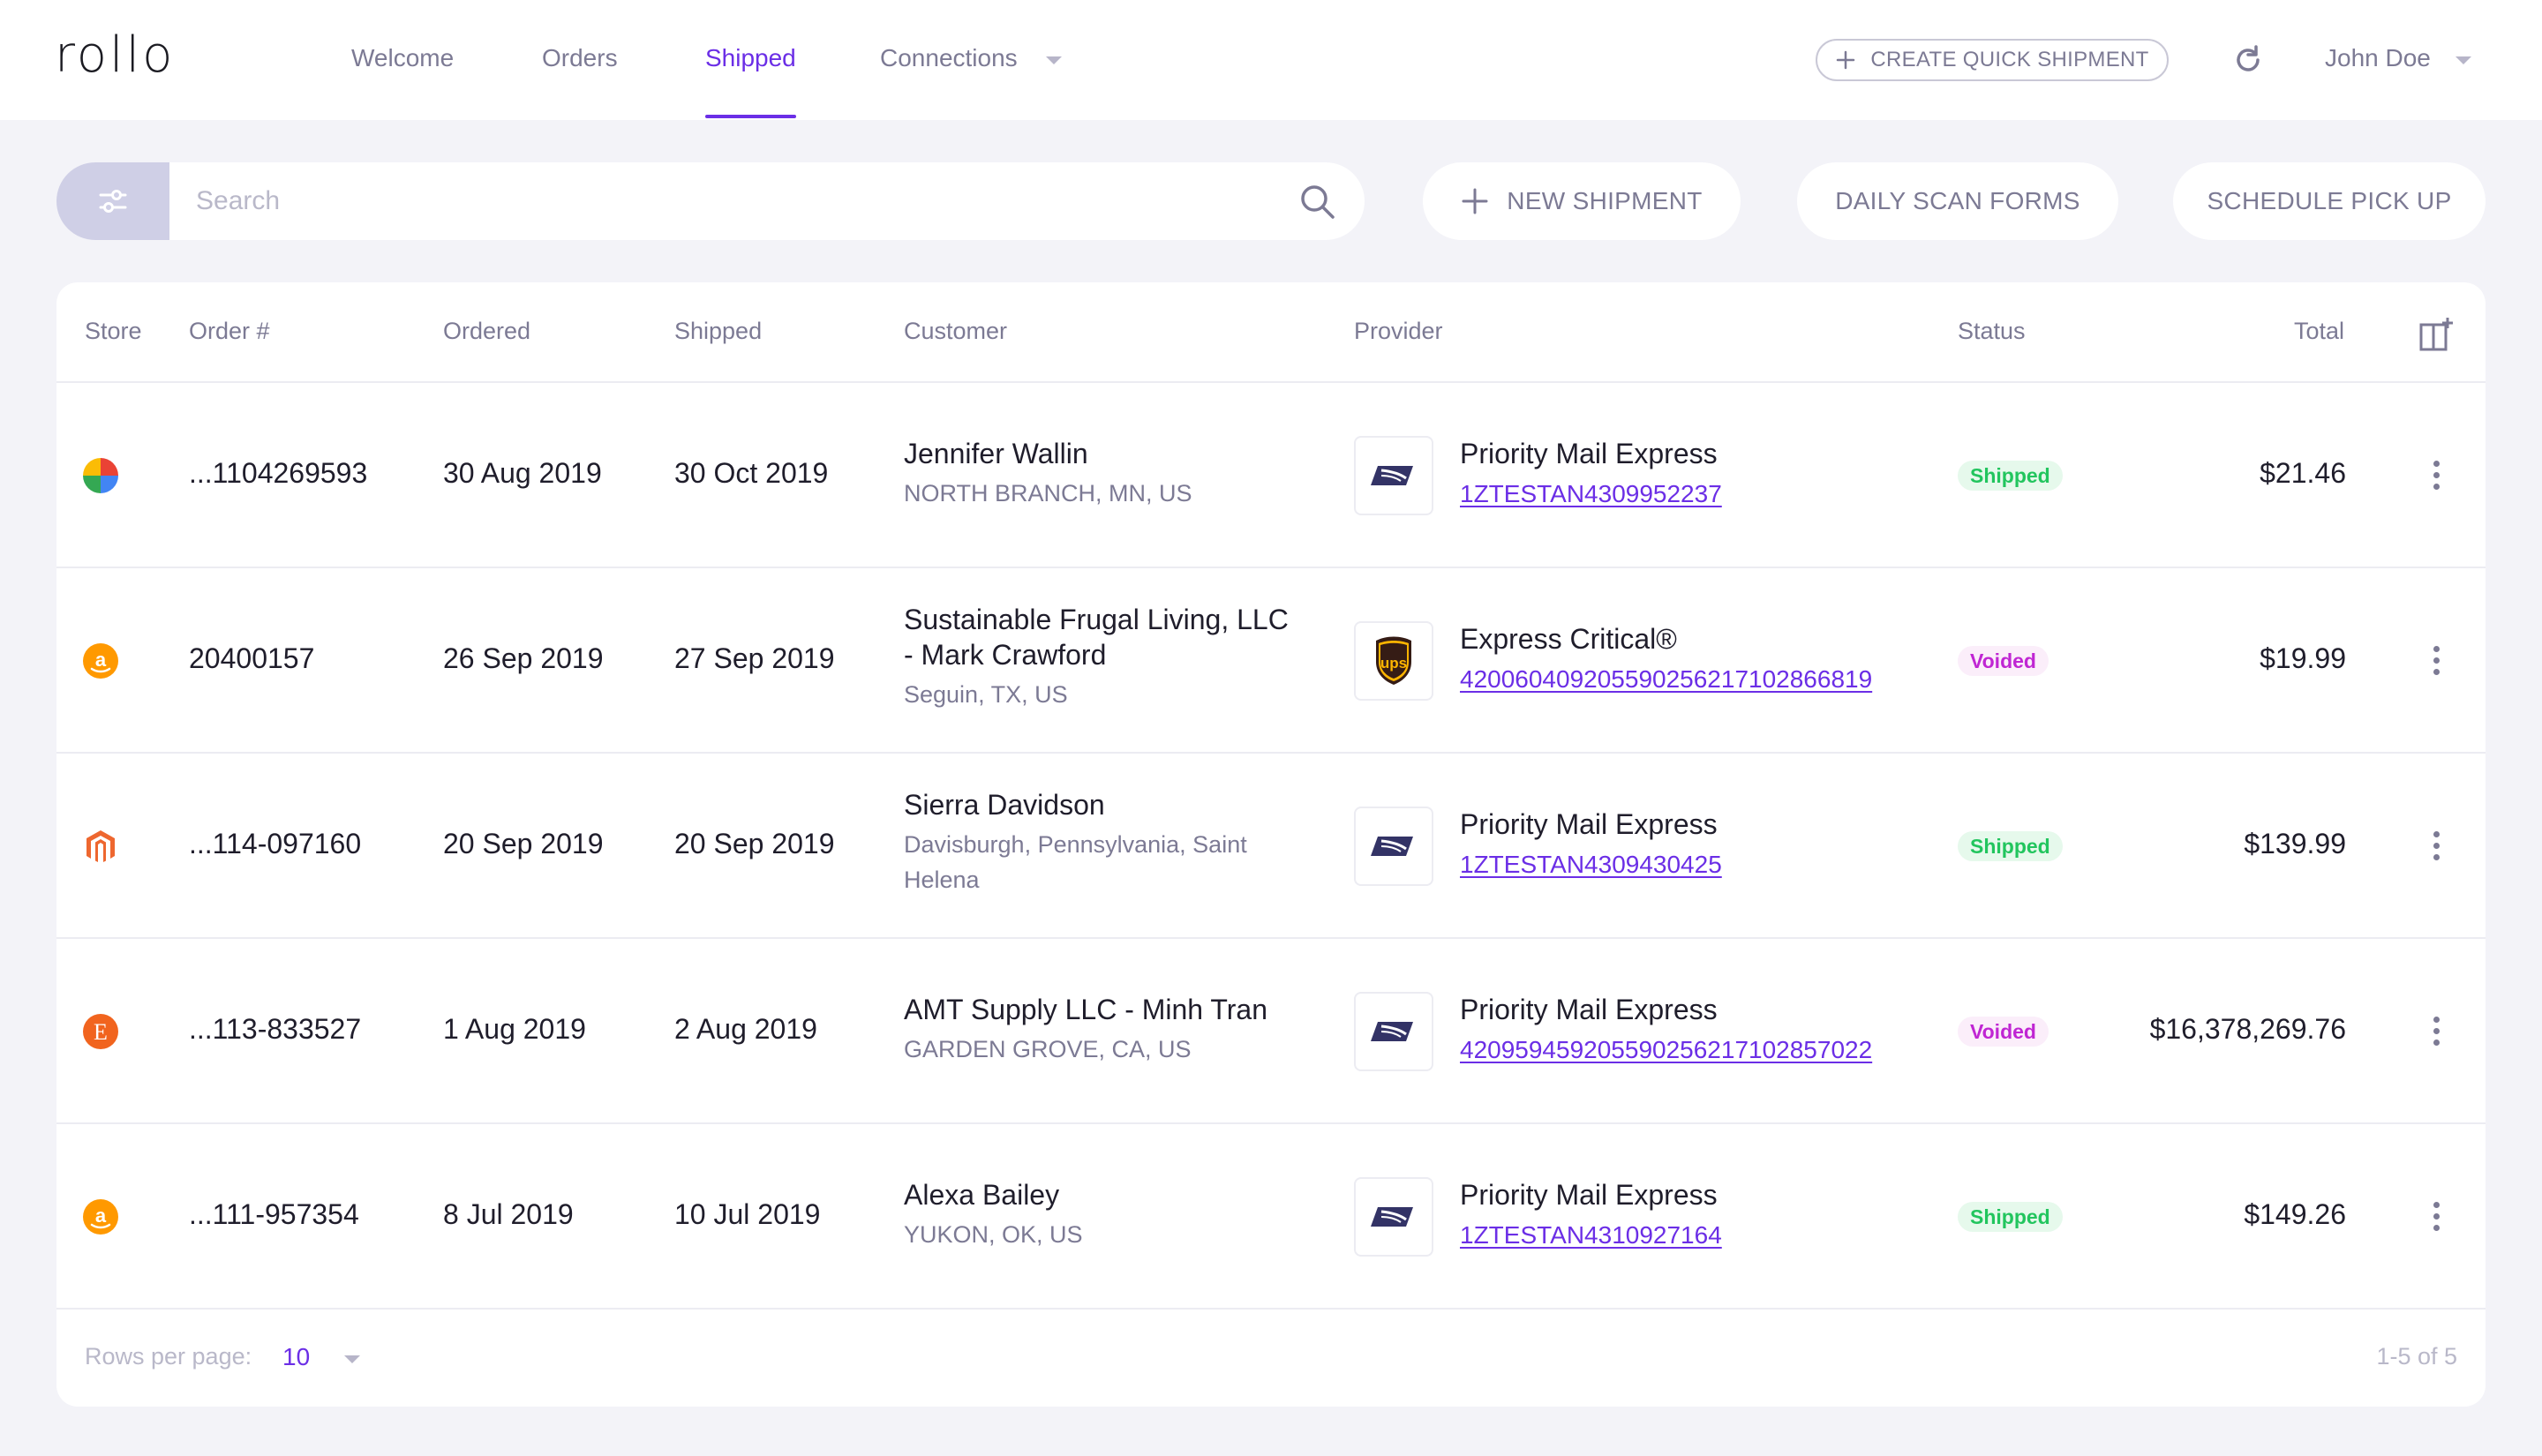 The height and width of the screenshot is (1456, 2542). Describe the element at coordinates (2318, 331) in the screenshot. I see `column-header-total: Total` at that location.